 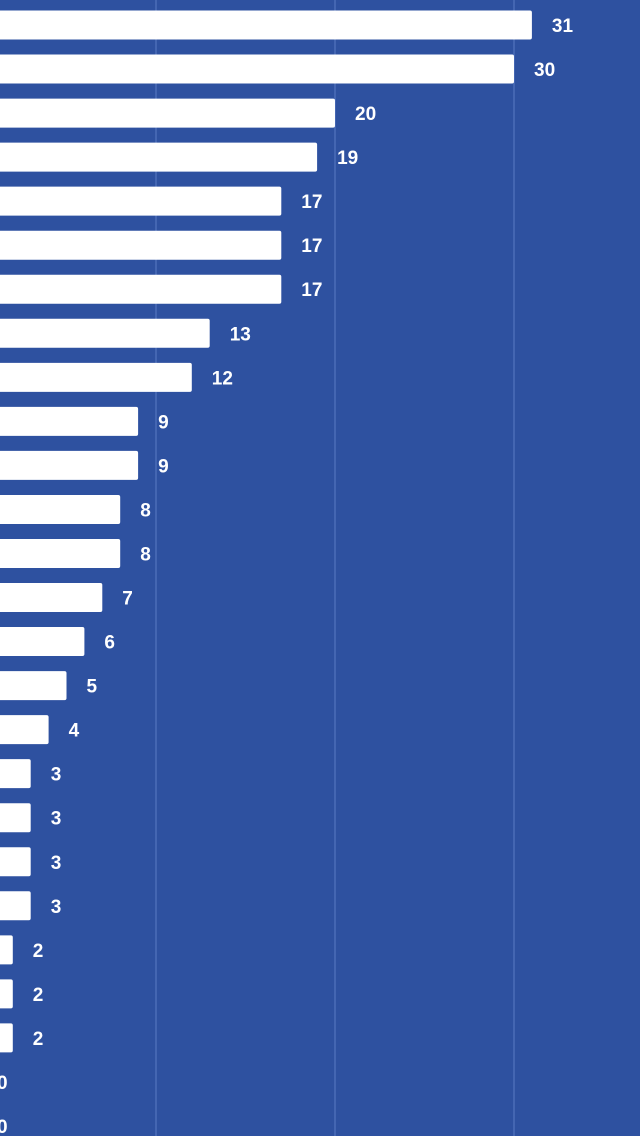 What do you see at coordinates (222, 378) in the screenshot?
I see `data-label: 12` at bounding box center [222, 378].